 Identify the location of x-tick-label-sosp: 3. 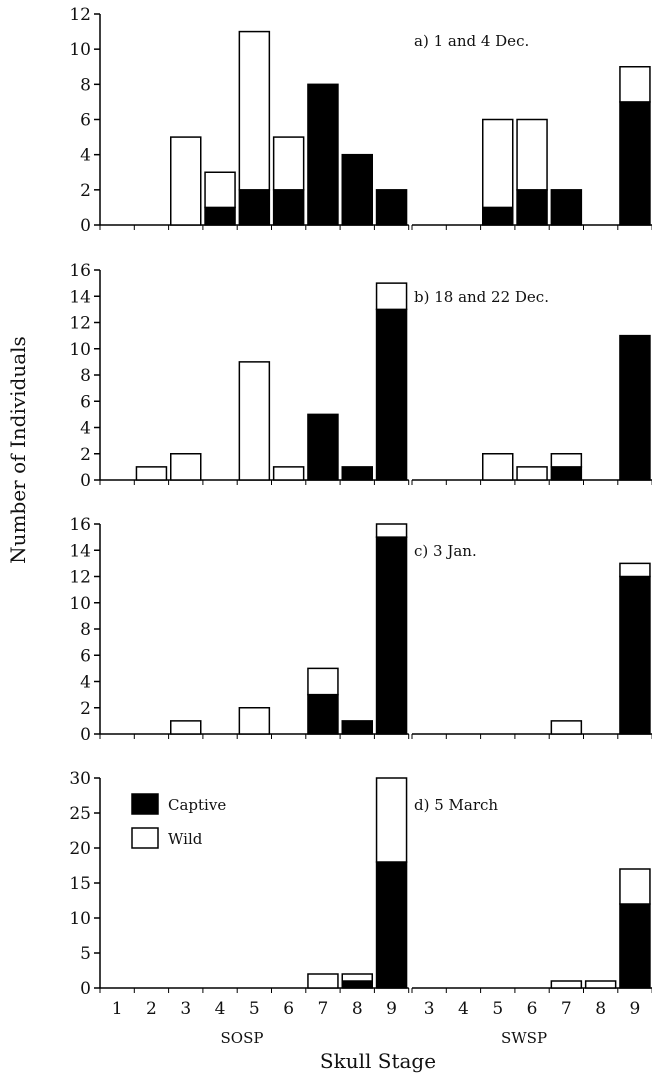
(185, 1009).